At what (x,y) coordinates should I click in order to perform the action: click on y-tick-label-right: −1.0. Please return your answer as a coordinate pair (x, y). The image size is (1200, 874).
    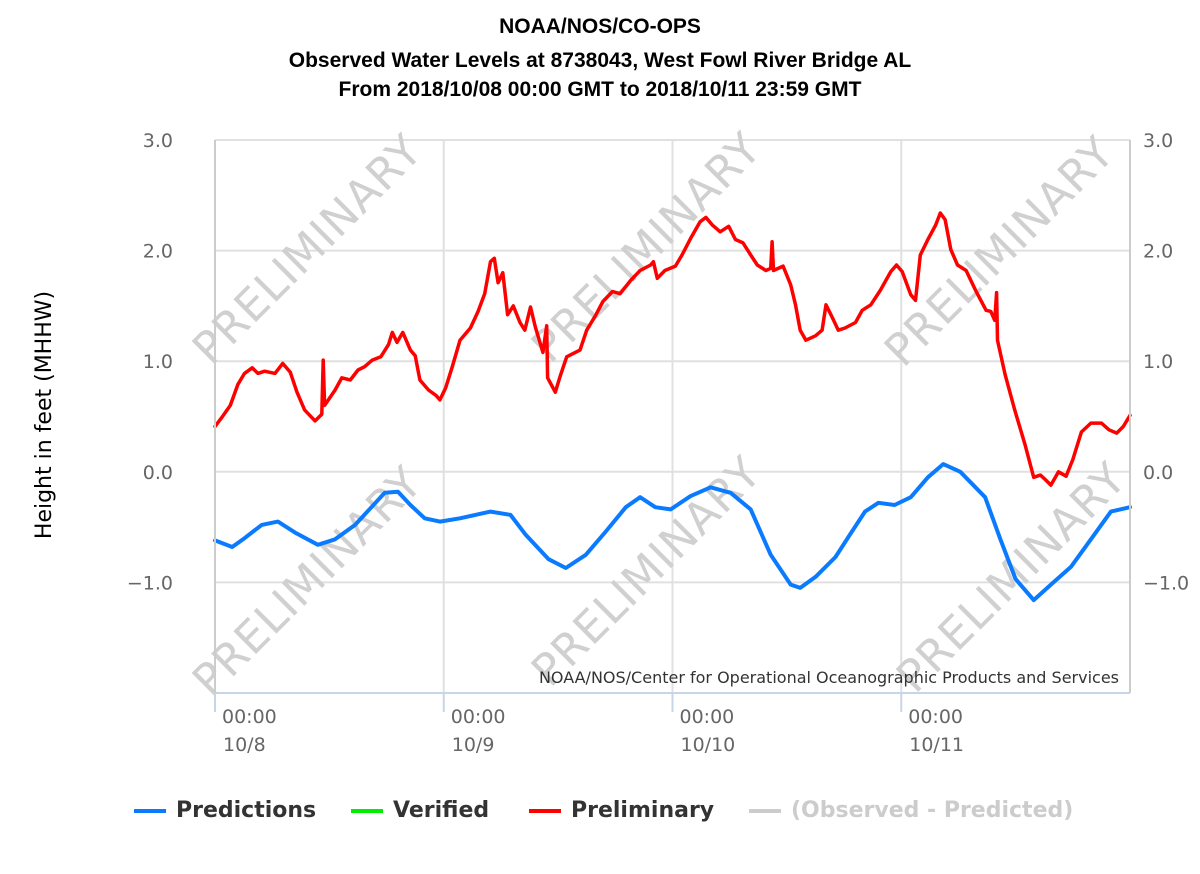
    Looking at the image, I should click on (1166, 583).